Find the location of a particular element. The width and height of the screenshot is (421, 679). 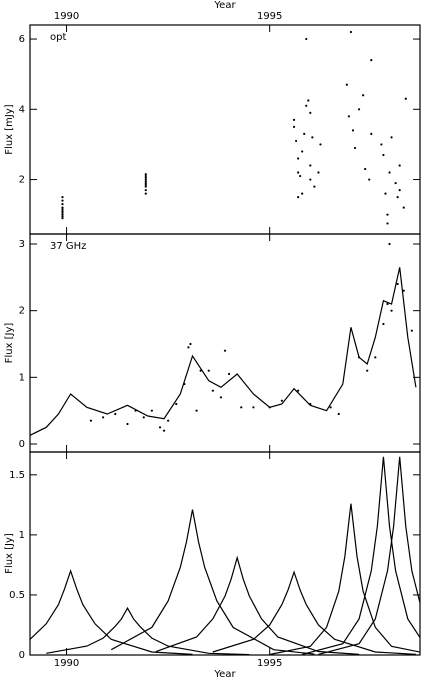

y-tick-label: 4 is located at coordinates (22, 109).